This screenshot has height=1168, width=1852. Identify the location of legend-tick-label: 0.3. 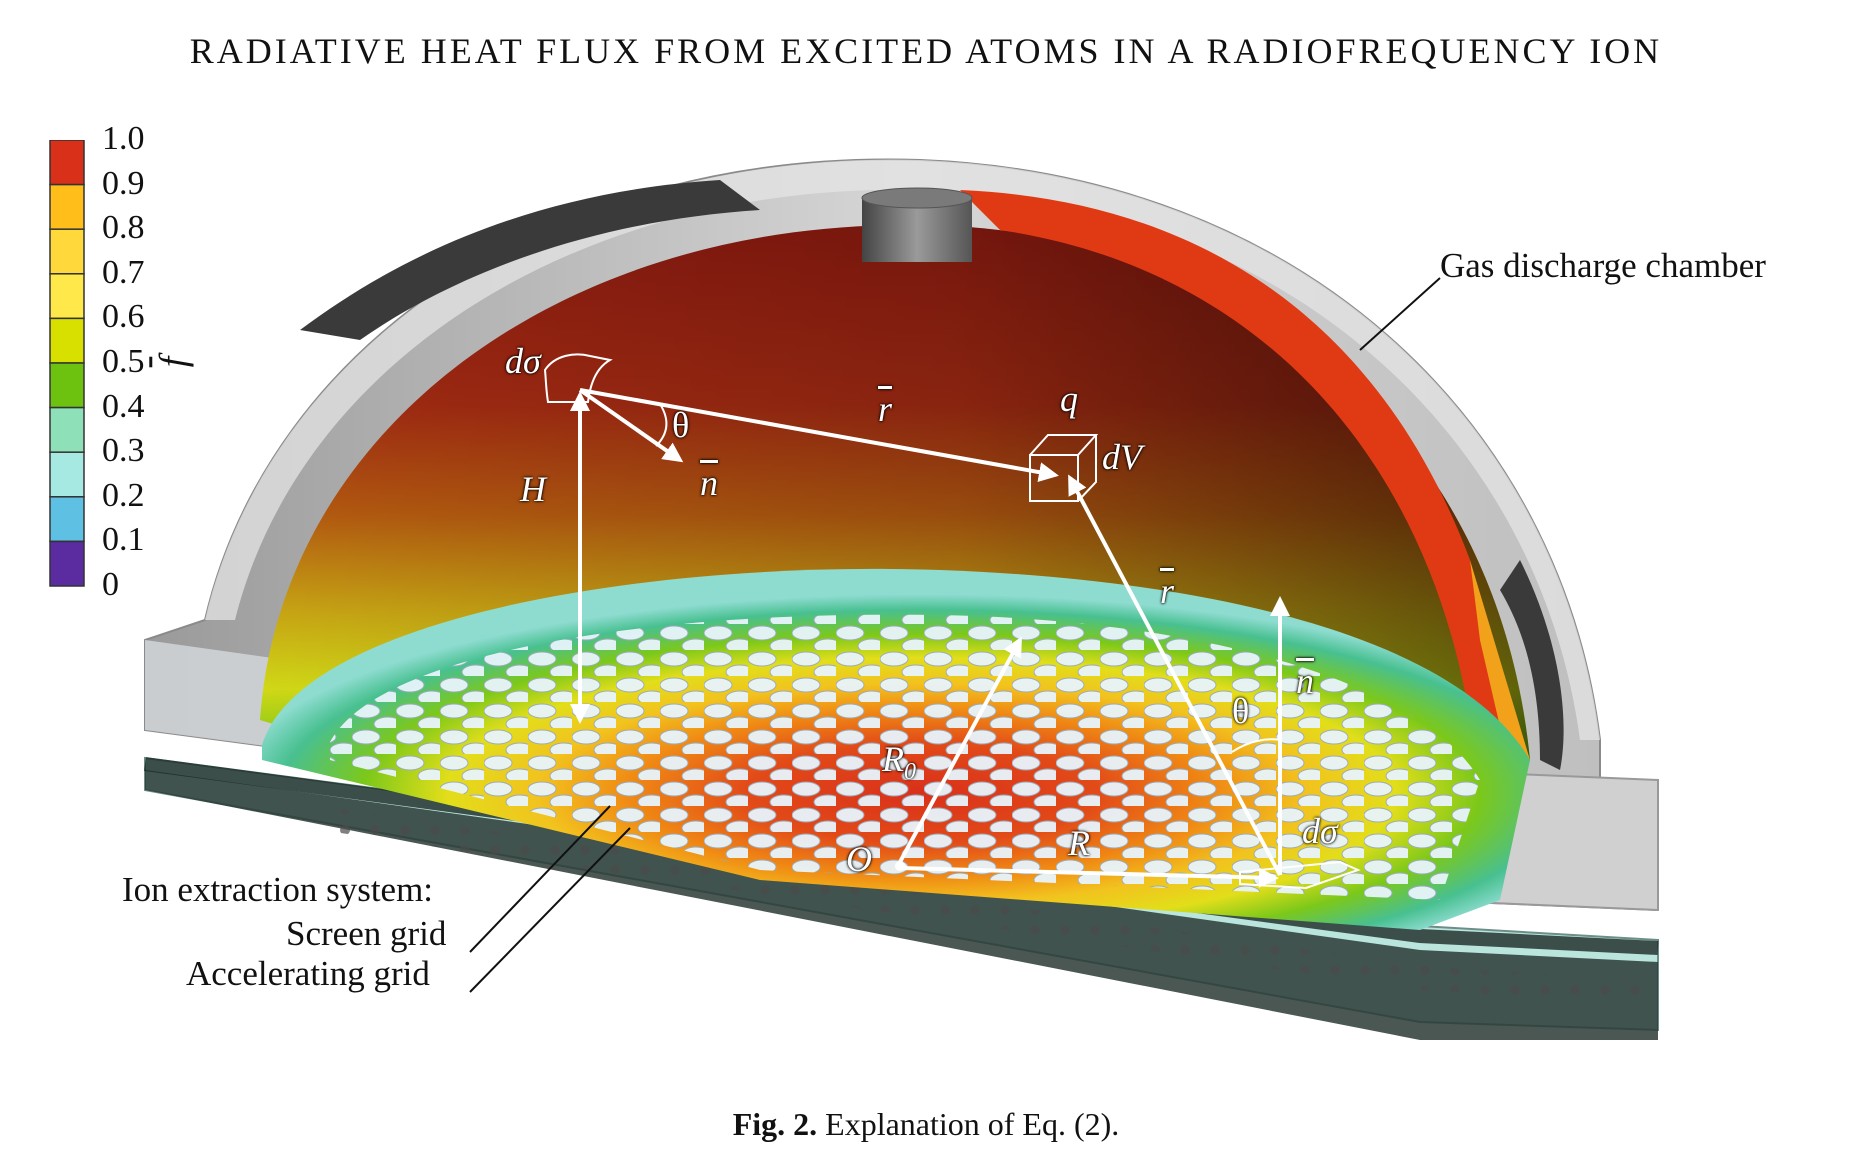
(123, 451).